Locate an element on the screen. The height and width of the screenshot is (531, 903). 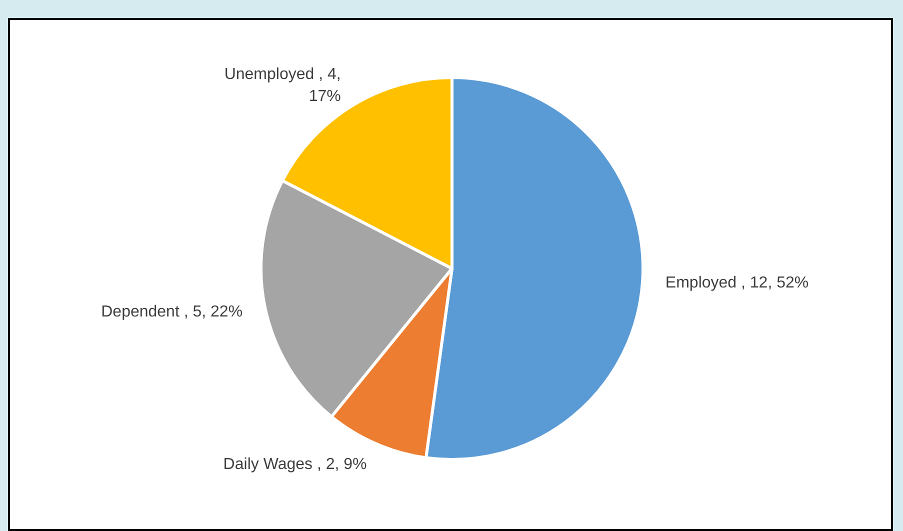
slice-label: Dependent , 5, 22% is located at coordinates (172, 311).